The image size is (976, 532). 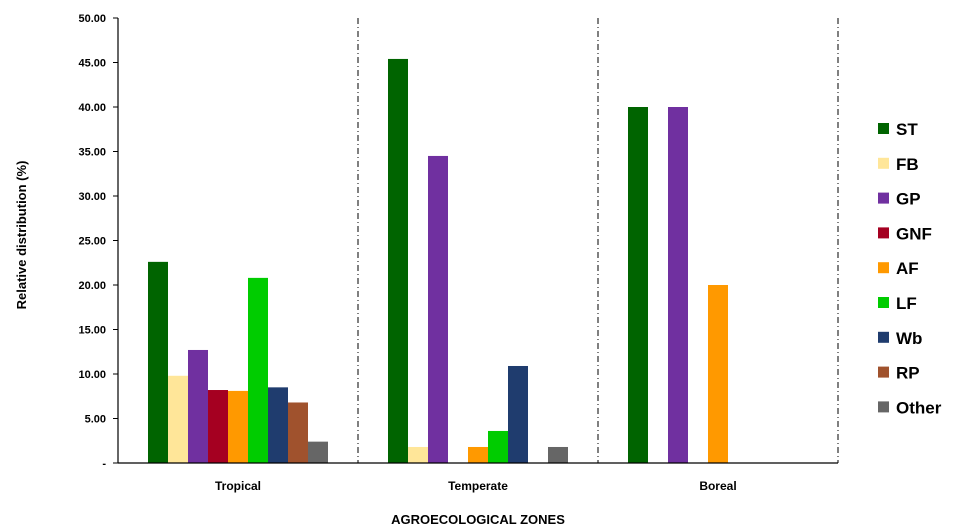 I want to click on bar-wb-temperate, so click(x=518, y=414).